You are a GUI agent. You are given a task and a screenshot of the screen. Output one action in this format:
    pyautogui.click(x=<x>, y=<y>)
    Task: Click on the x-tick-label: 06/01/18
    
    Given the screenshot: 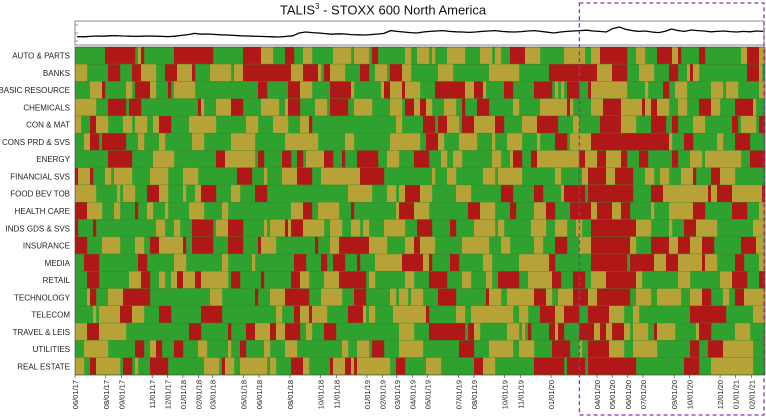 What is the action you would take?
    pyautogui.click(x=259, y=394)
    